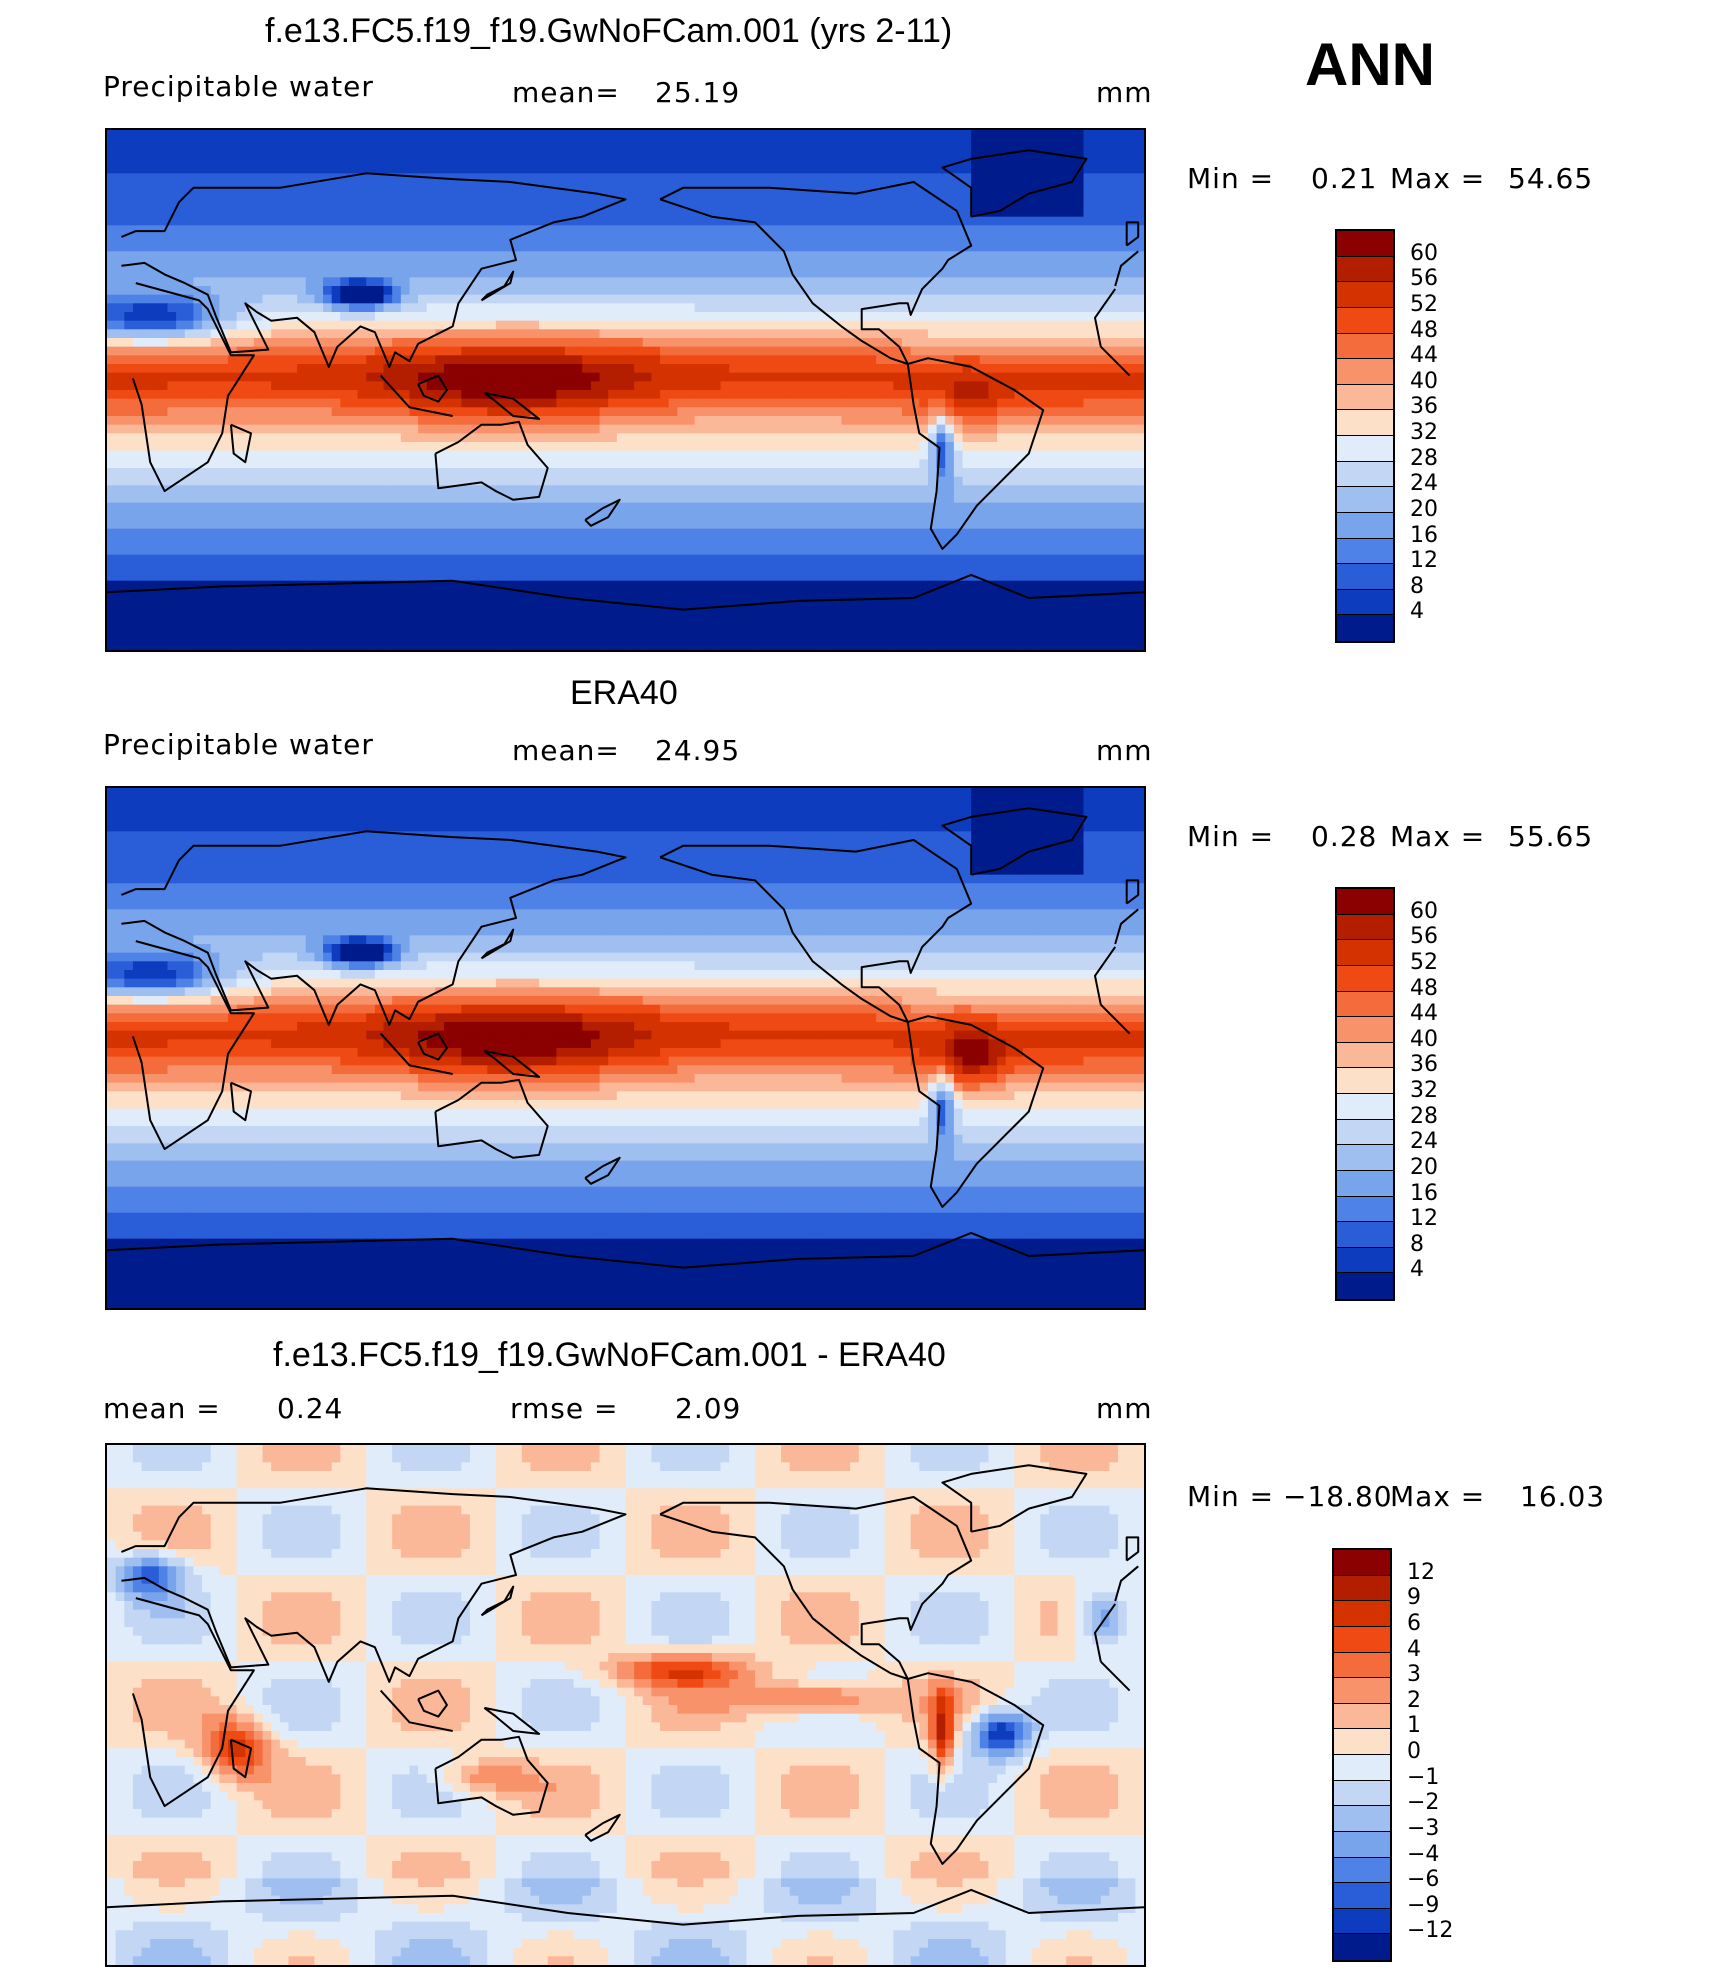  I want to click on colorbar-tick-label: 0, so click(1414, 1751).